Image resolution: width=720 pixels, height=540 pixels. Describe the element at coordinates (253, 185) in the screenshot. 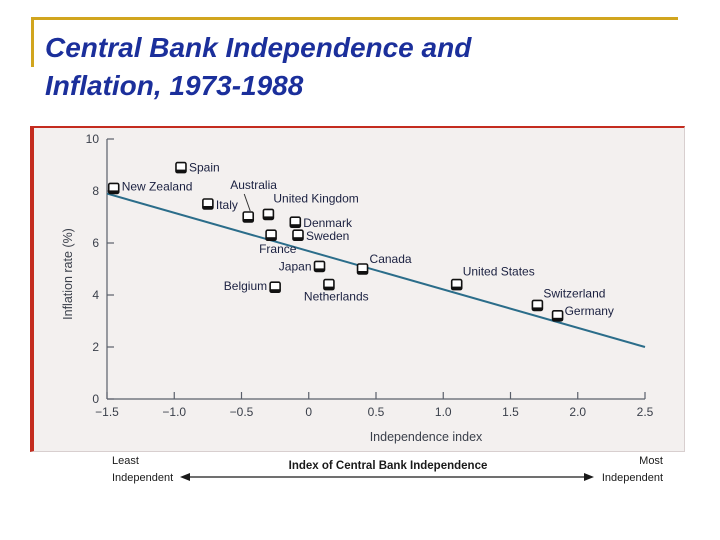

I see `point-label-australia: Australia` at that location.